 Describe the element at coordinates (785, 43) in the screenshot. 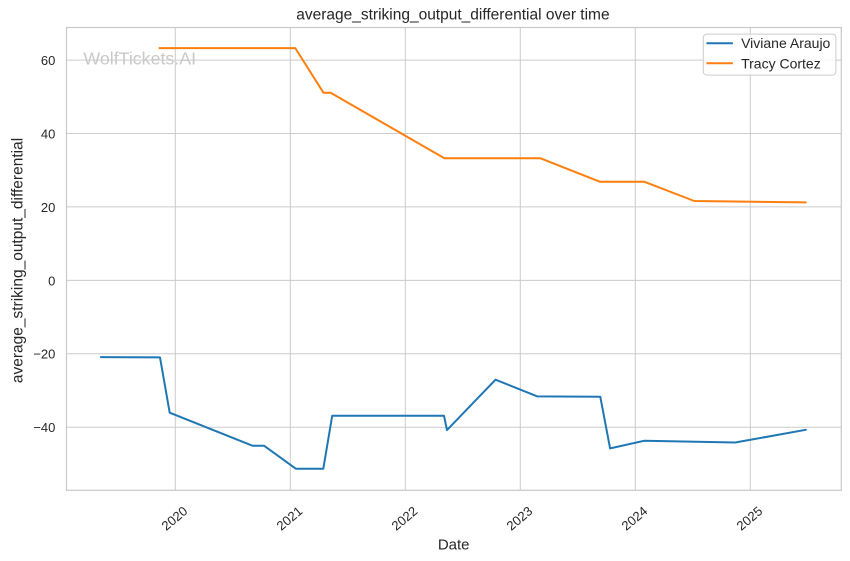

I see `svg-text: Viviane Araujo` at that location.